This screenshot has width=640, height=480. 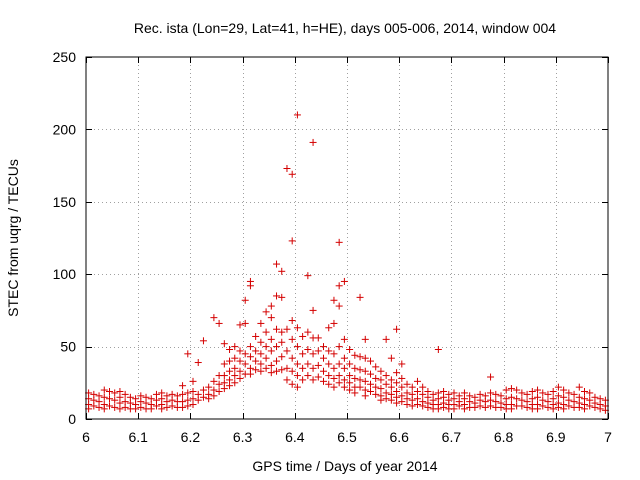 I want to click on x-tick-label: 7, so click(x=608, y=437).